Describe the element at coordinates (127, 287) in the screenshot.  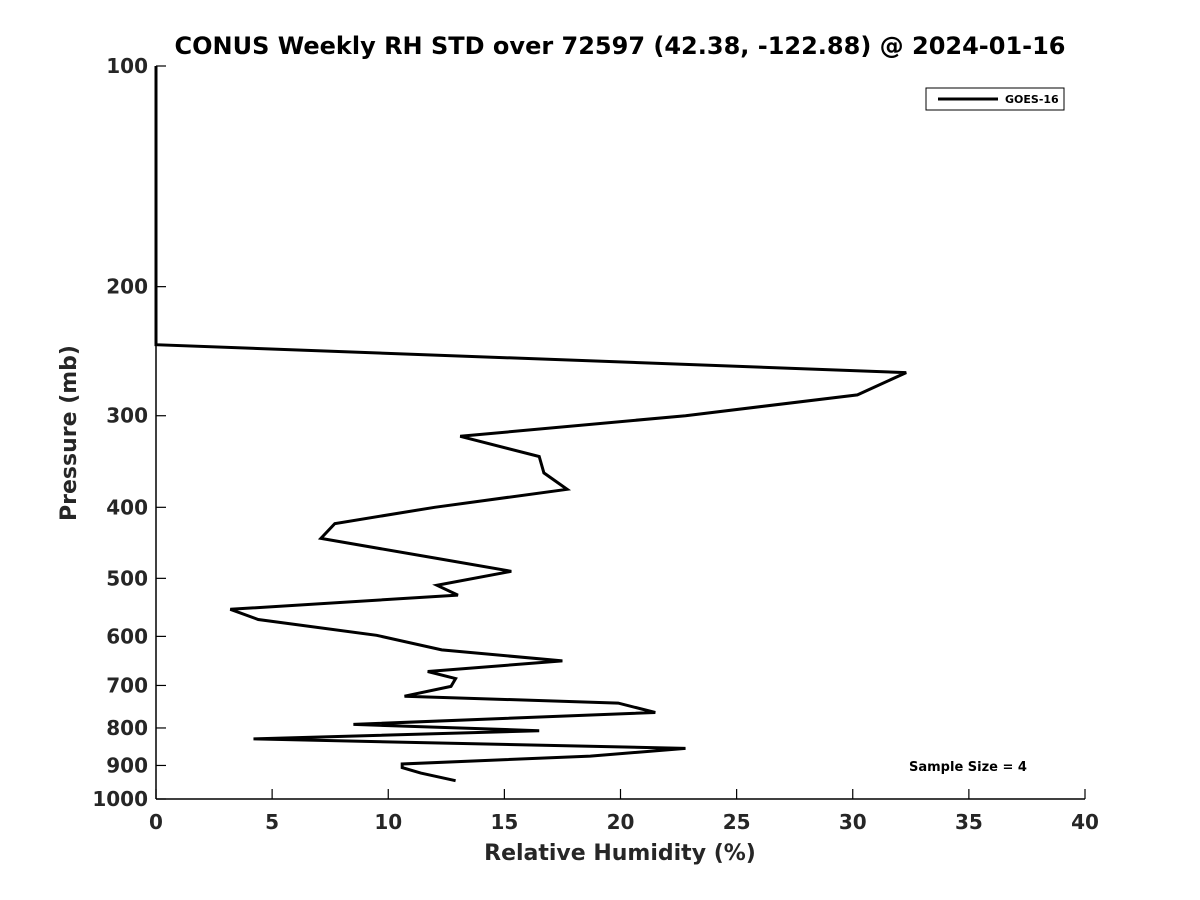
I see `y-tick-label: 200` at that location.